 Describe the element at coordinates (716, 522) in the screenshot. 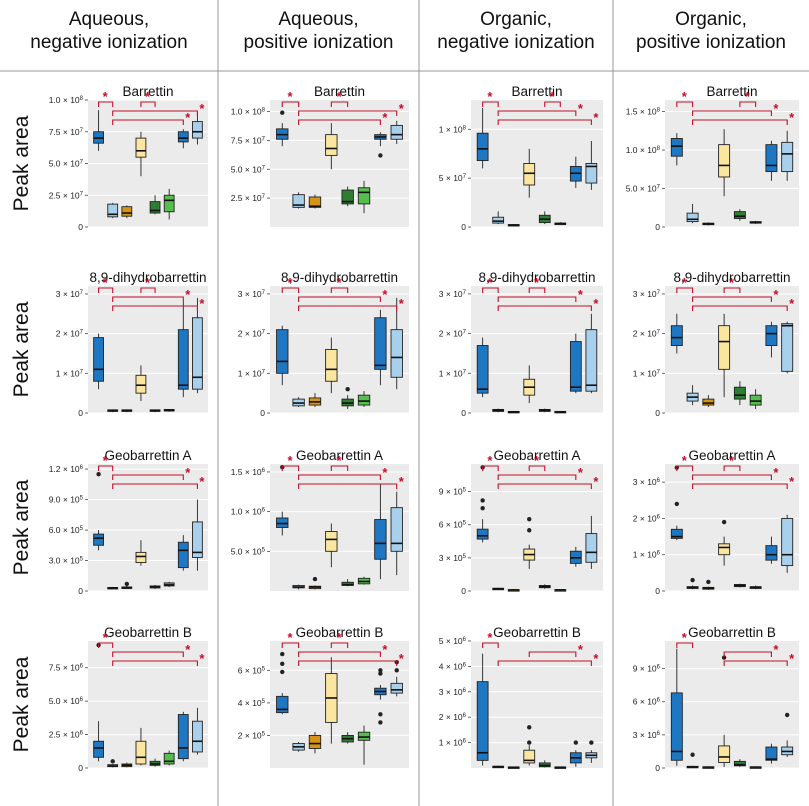

I see `boxplot-panel: Geobarrettin A 0 1 × 106 2 × 106 3 × 106 * * * *` at that location.